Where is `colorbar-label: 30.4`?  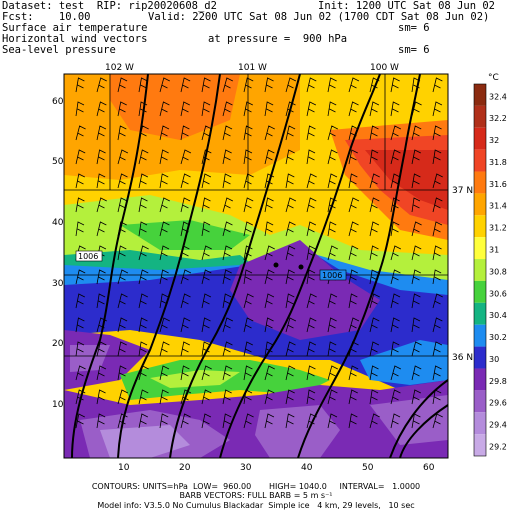 colorbar-label: 30.4 is located at coordinates (498, 315).